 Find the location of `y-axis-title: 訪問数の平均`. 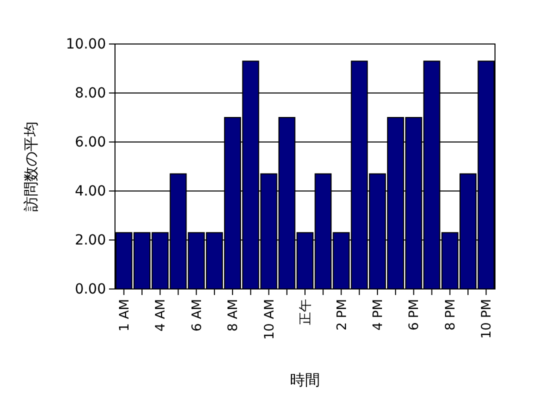

y-axis-title: 訪問数の平均 is located at coordinates (31, 167).